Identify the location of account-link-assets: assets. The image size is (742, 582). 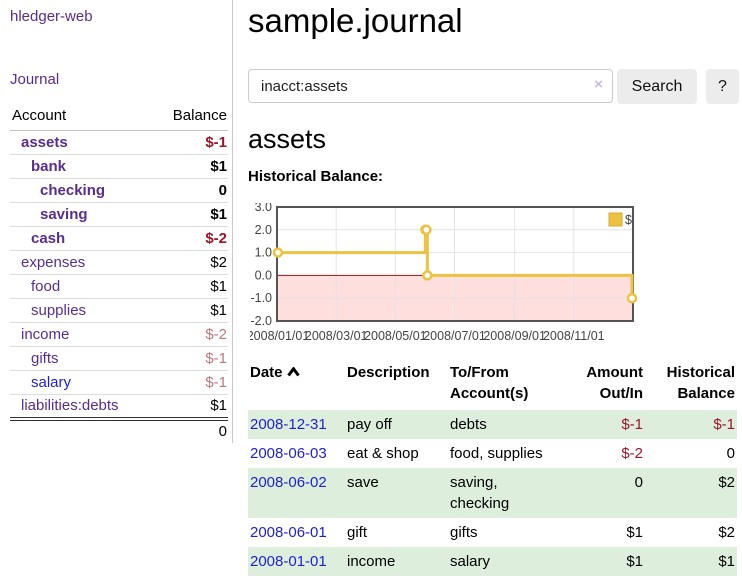
(44, 142).